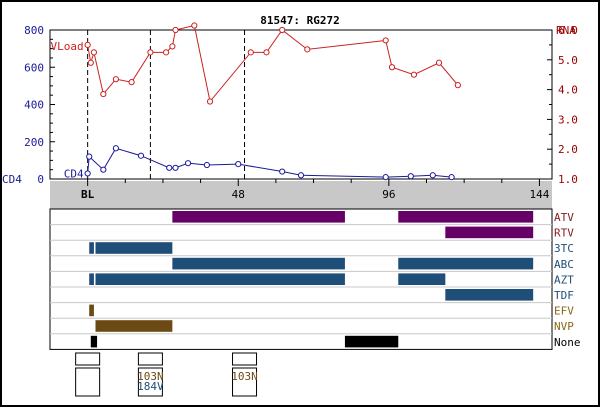 The image size is (600, 407). What do you see at coordinates (74, 173) in the screenshot?
I see `series-label-cd4: CD4` at bounding box center [74, 173].